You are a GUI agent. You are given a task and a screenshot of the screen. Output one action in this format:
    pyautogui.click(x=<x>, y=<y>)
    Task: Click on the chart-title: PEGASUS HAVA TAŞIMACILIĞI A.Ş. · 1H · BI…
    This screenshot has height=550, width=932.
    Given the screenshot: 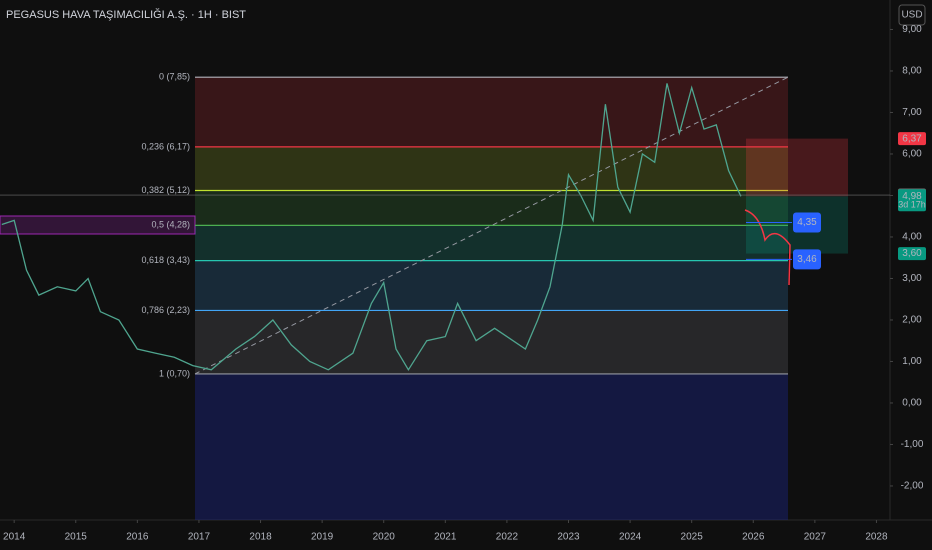 What is the action you would take?
    pyautogui.click(x=126, y=14)
    